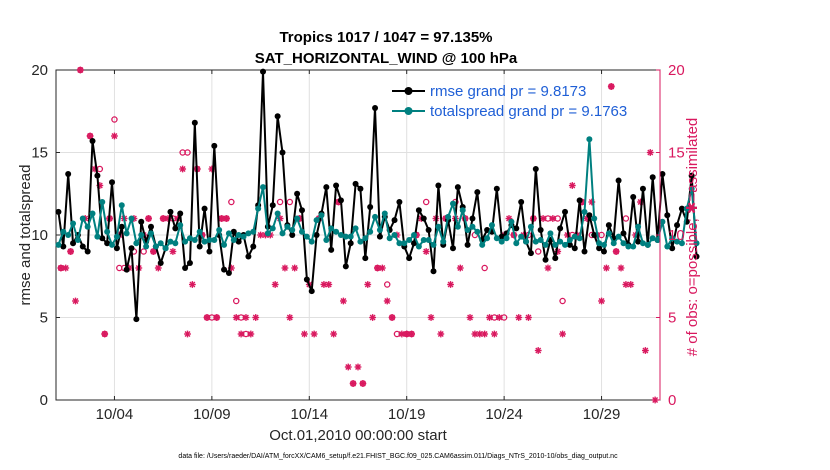  I want to click on x-tick-label: 10/04, so click(115, 414).